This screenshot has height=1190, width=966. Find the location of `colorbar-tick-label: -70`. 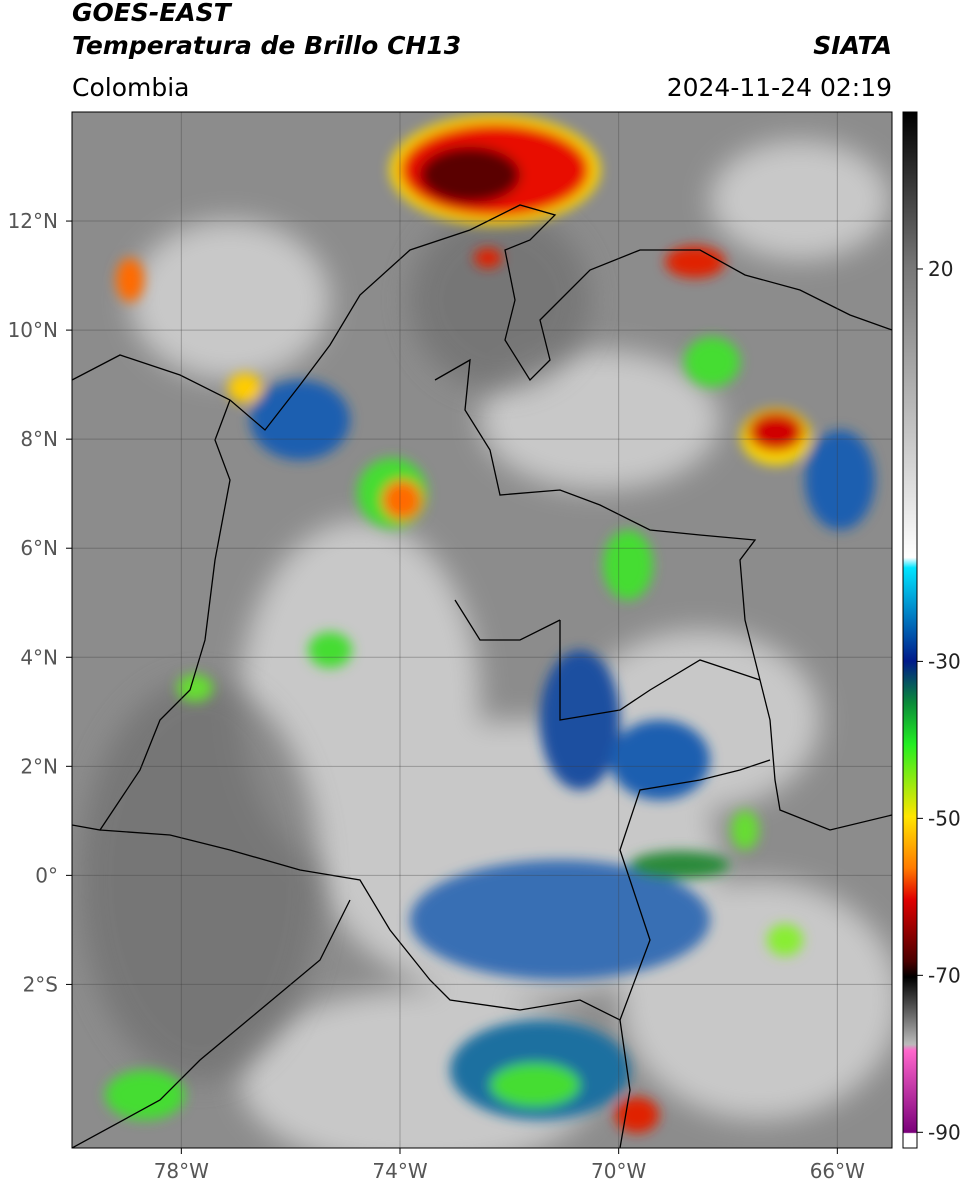

colorbar-tick-label: -70 is located at coordinates (944, 975).